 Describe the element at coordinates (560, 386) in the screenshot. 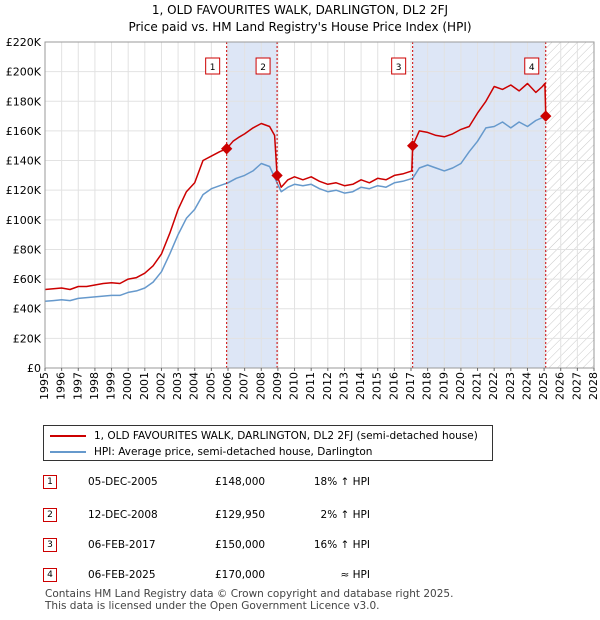

I see `x-tick-label: 2026` at that location.